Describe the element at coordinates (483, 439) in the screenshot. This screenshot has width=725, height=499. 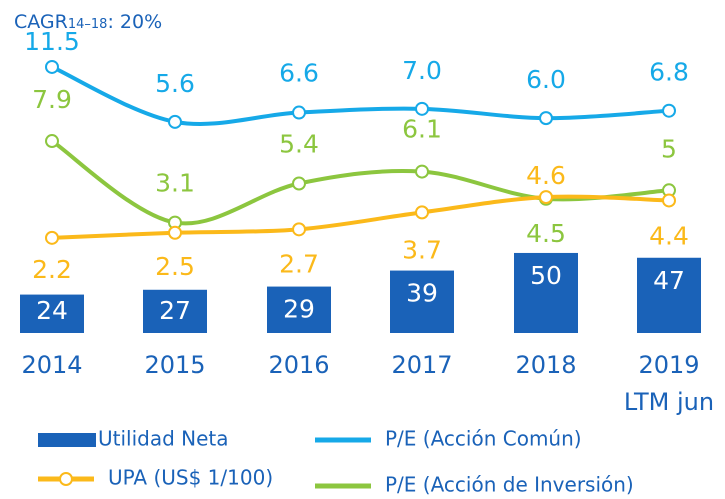
I see `legend-label: P/E (Acción Común)` at that location.